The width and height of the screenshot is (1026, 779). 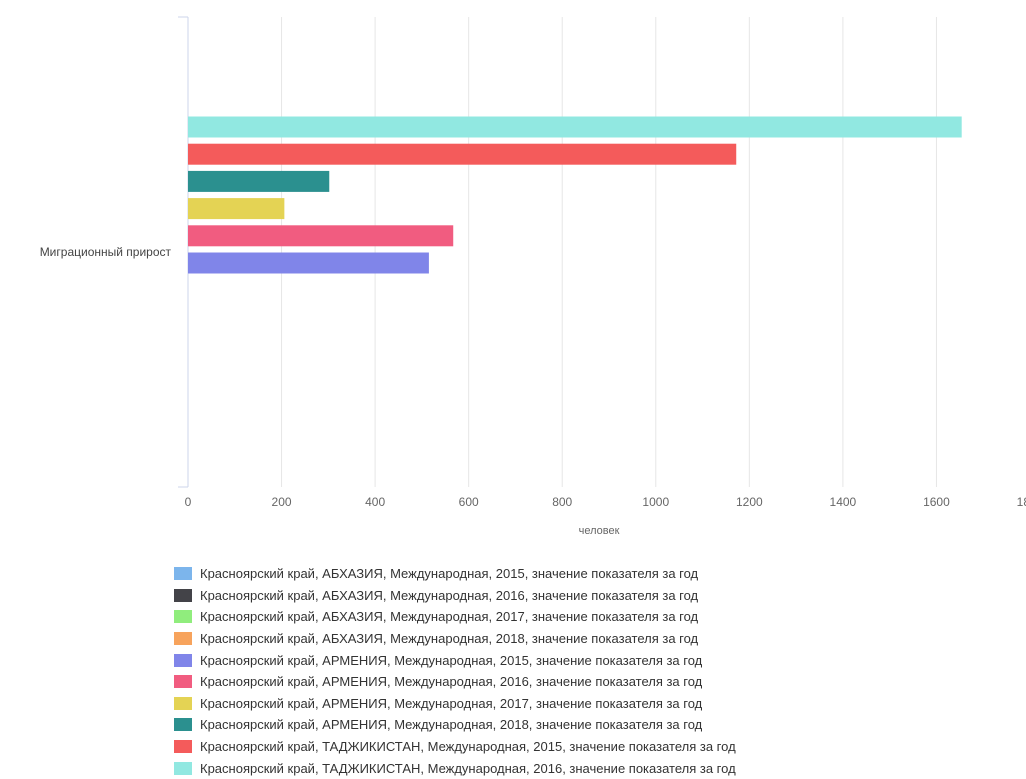 What do you see at coordinates (282, 502) in the screenshot?
I see `x-tick-label: 200` at bounding box center [282, 502].